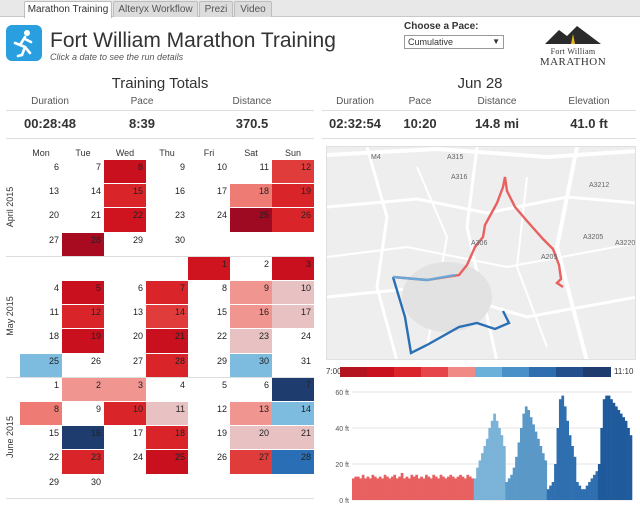 Image resolution: width=640 pixels, height=513 pixels. I want to click on tab-video: Video, so click(253, 9).